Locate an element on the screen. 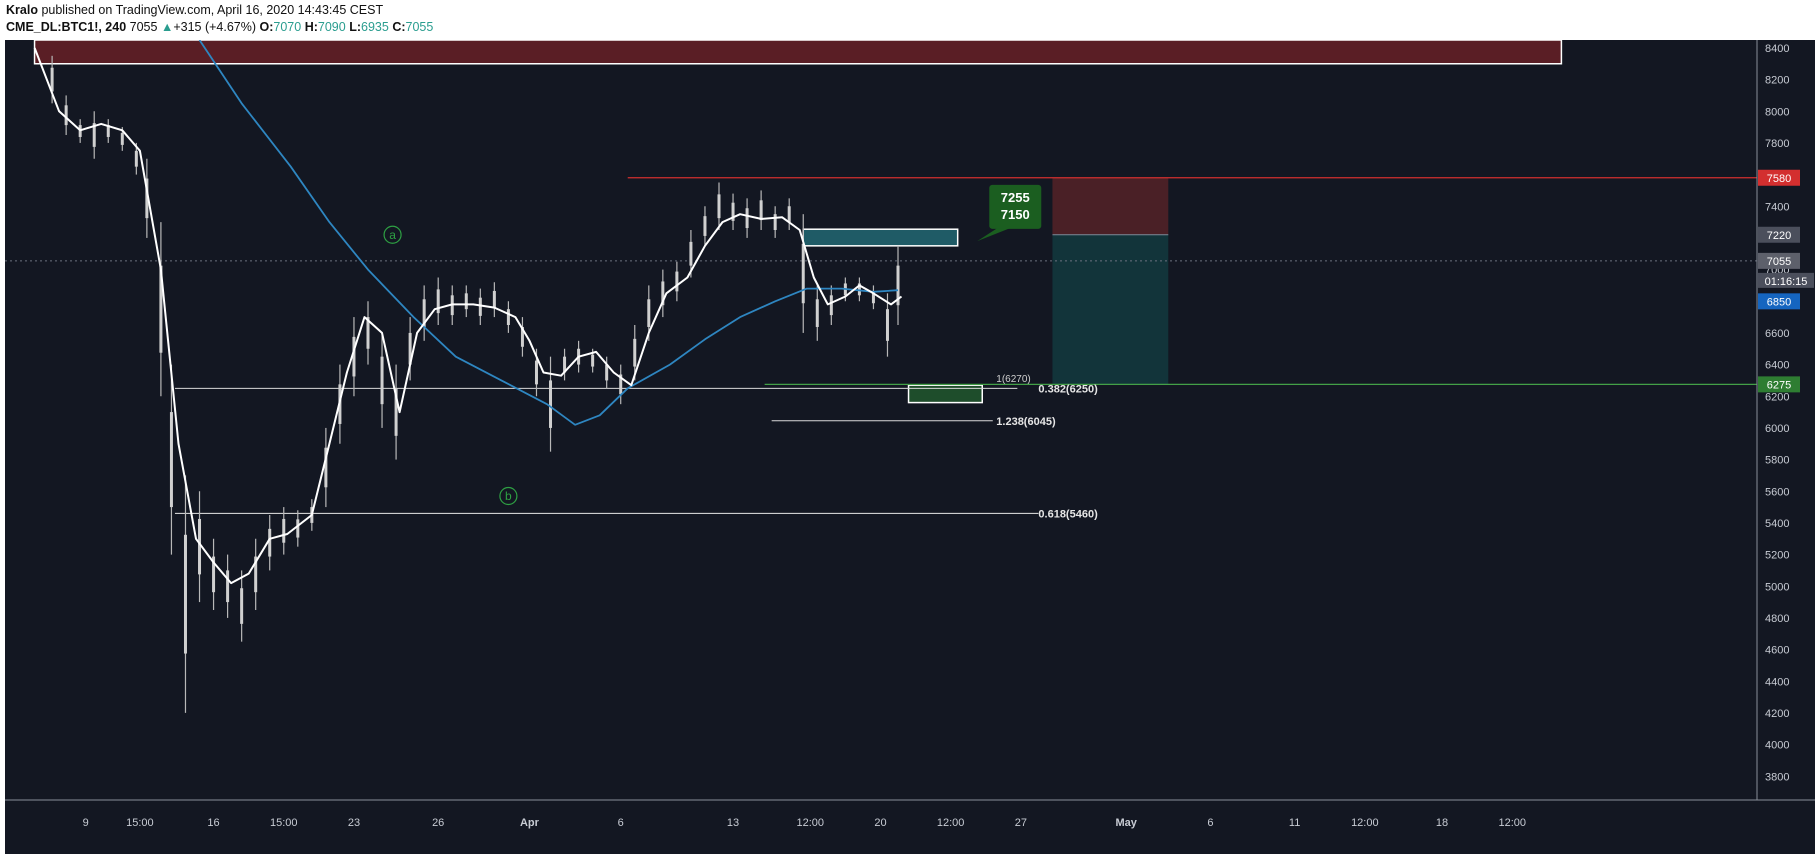  price-tag-label-6275: 6275 is located at coordinates (1779, 385).